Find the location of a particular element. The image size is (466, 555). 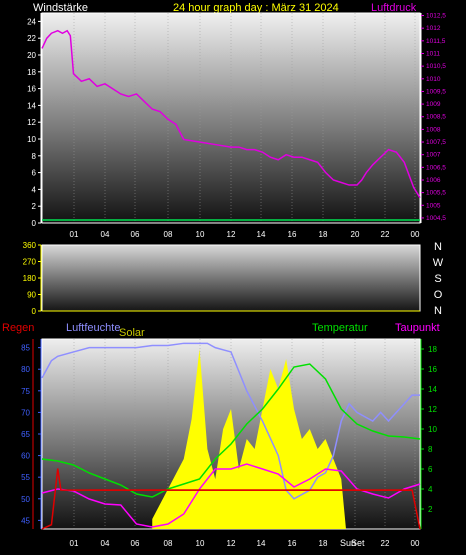

direction-tick-4: 0 is located at coordinates (34, 311).